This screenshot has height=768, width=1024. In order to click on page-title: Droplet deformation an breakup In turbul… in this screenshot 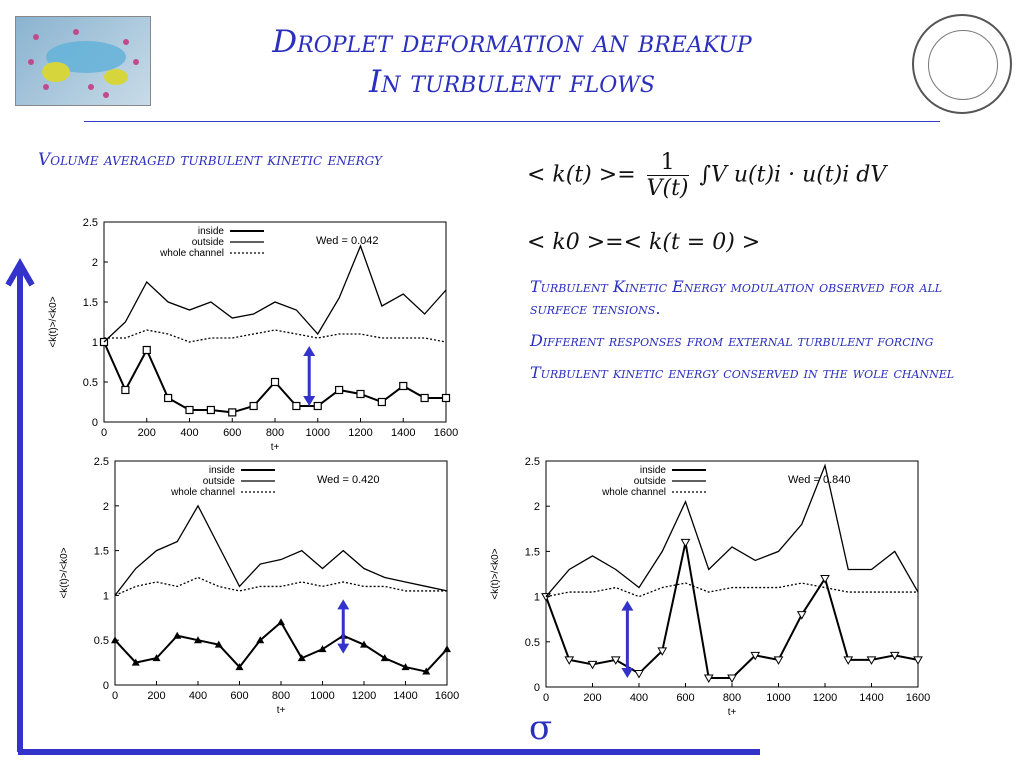, I will do `click(512, 62)`.